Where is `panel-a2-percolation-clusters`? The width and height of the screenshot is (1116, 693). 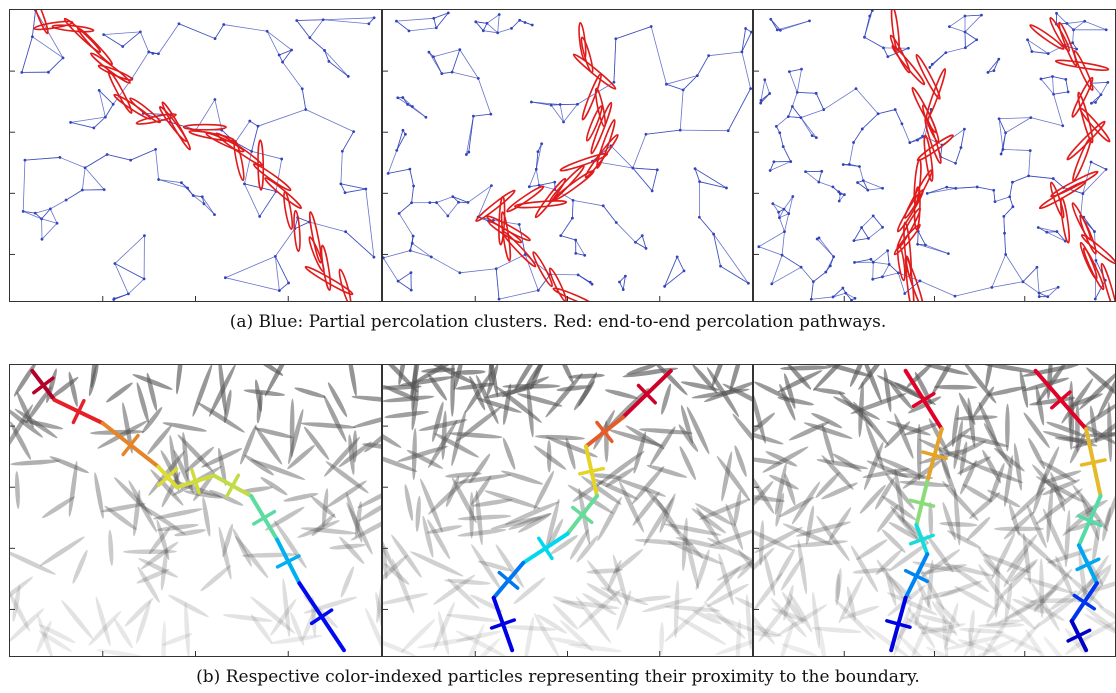
panel-a2-percolation-clusters is located at coordinates (567, 155).